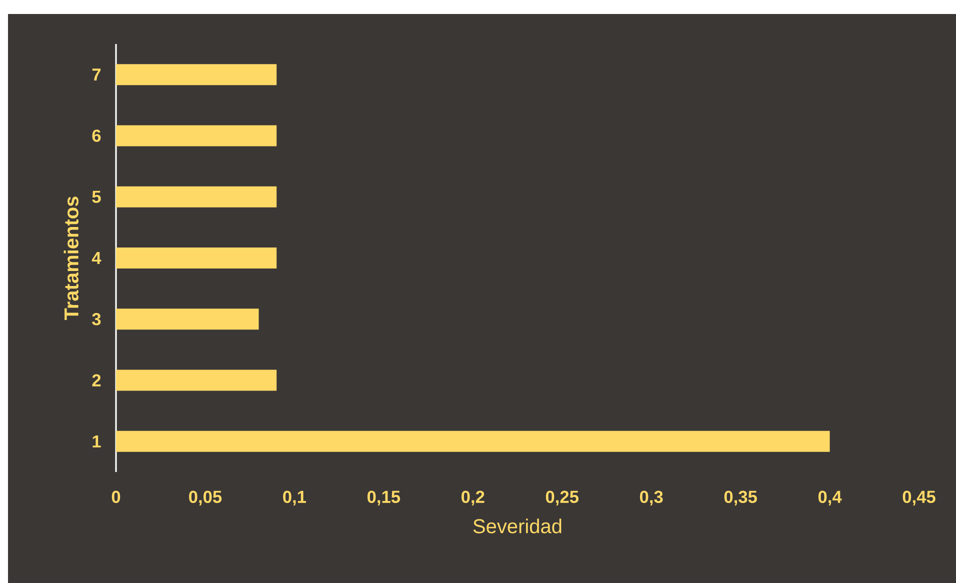 Image resolution: width=956 pixels, height=583 pixels. Describe the element at coordinates (96, 380) in the screenshot. I see `y-tick-label: 2` at that location.